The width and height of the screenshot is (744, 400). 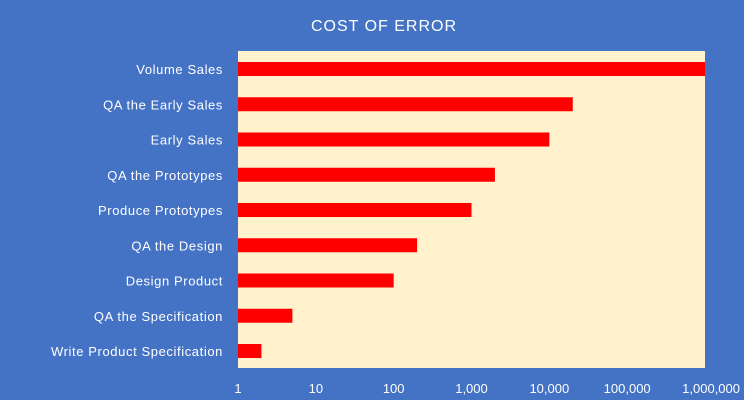 What do you see at coordinates (179, 69) in the screenshot?
I see `category-label: Volume Sales` at bounding box center [179, 69].